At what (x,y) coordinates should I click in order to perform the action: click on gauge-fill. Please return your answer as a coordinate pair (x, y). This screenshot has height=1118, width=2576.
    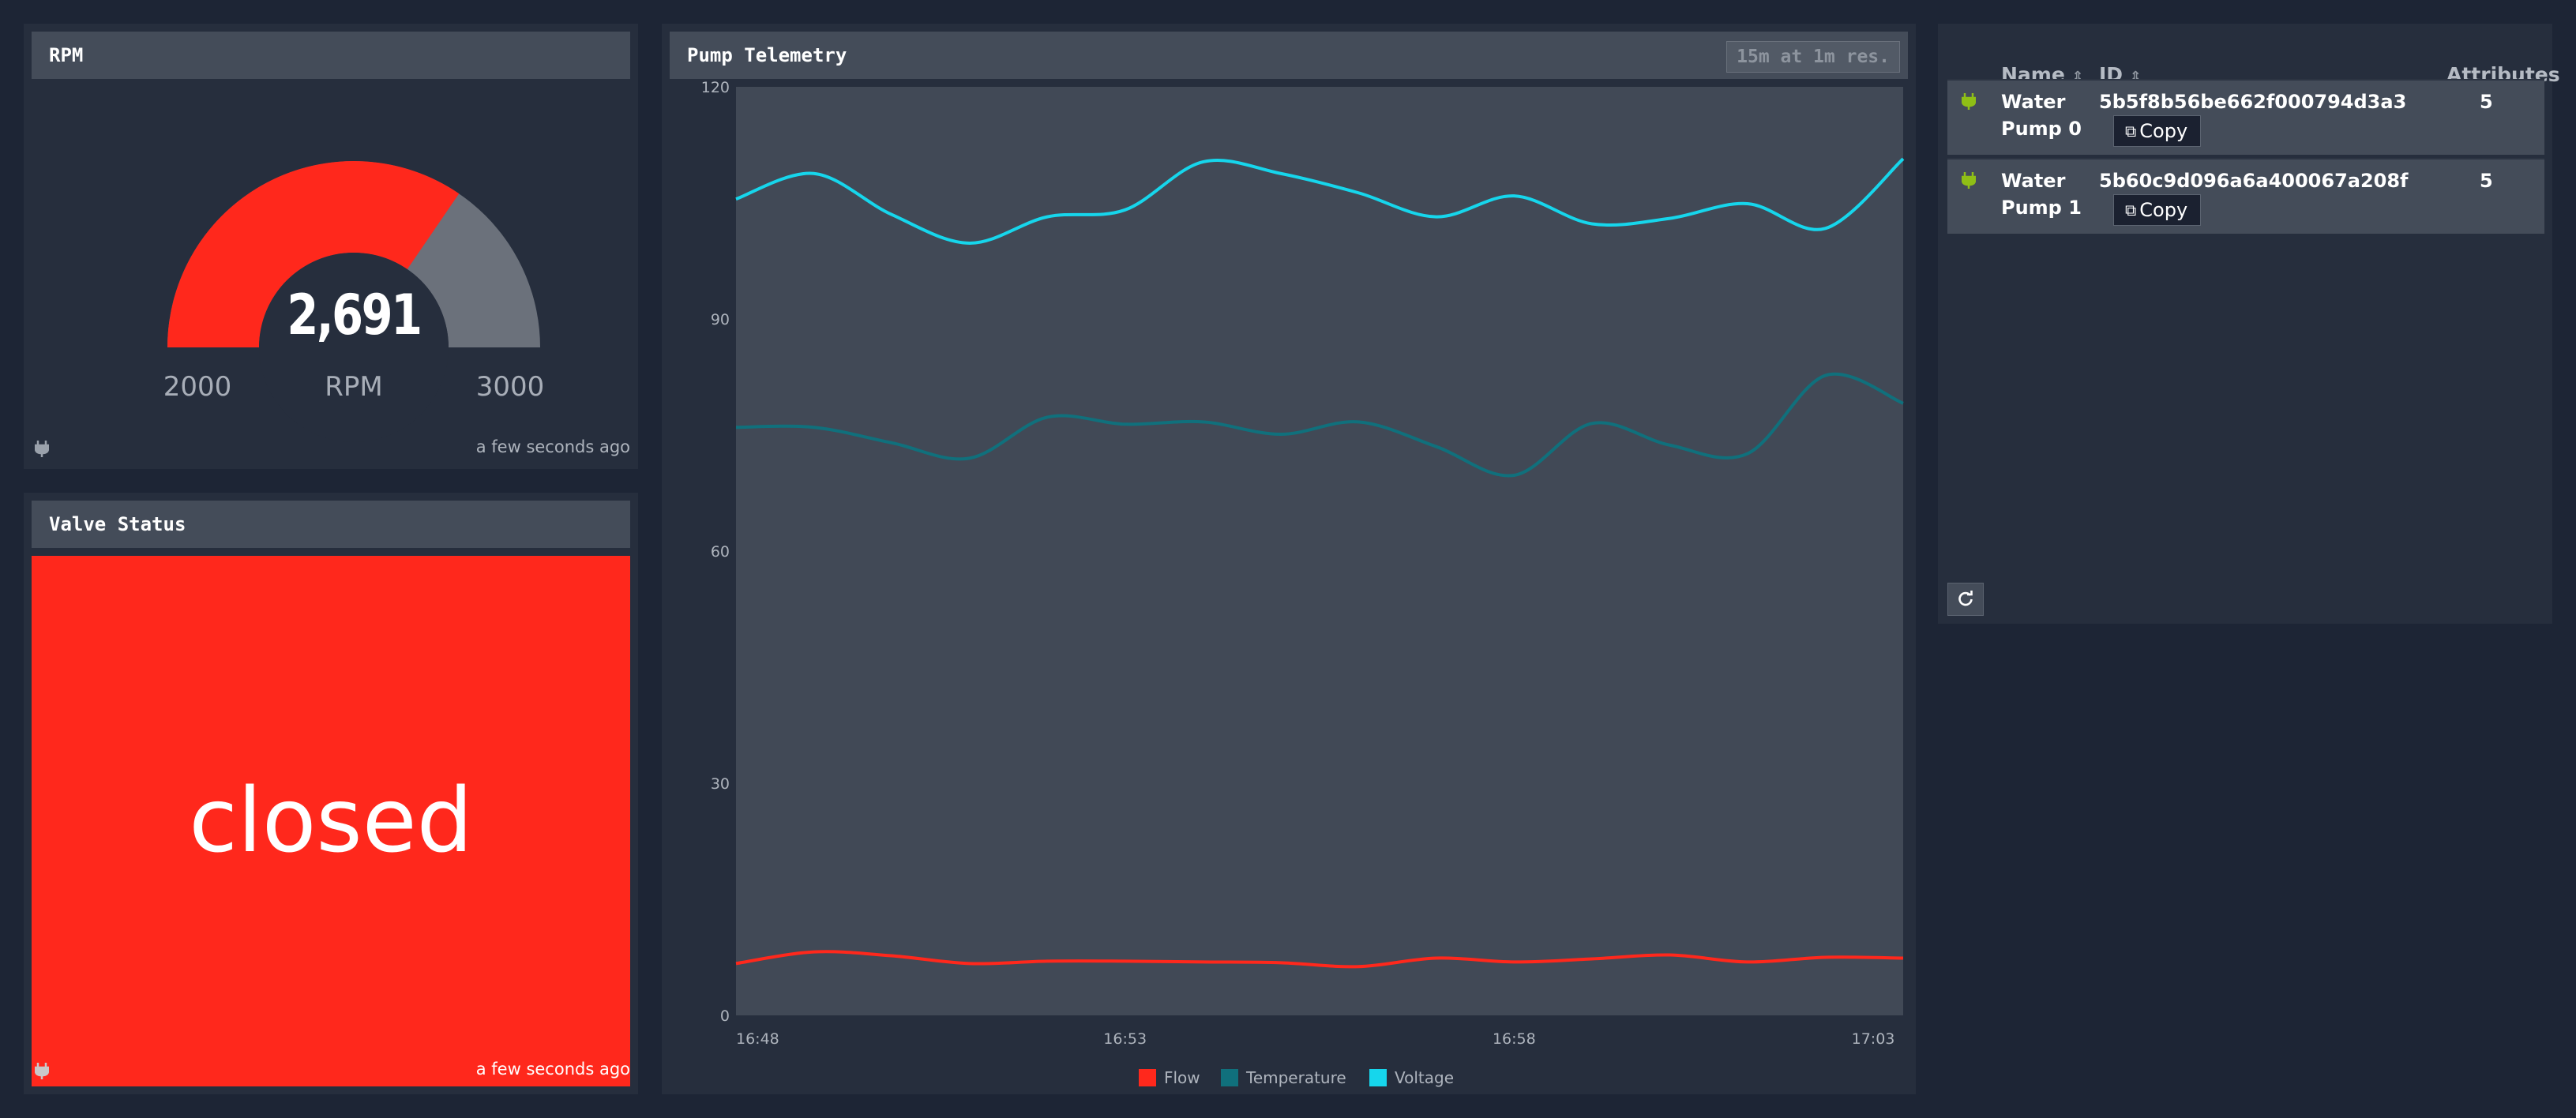
    Looking at the image, I should click on (313, 254).